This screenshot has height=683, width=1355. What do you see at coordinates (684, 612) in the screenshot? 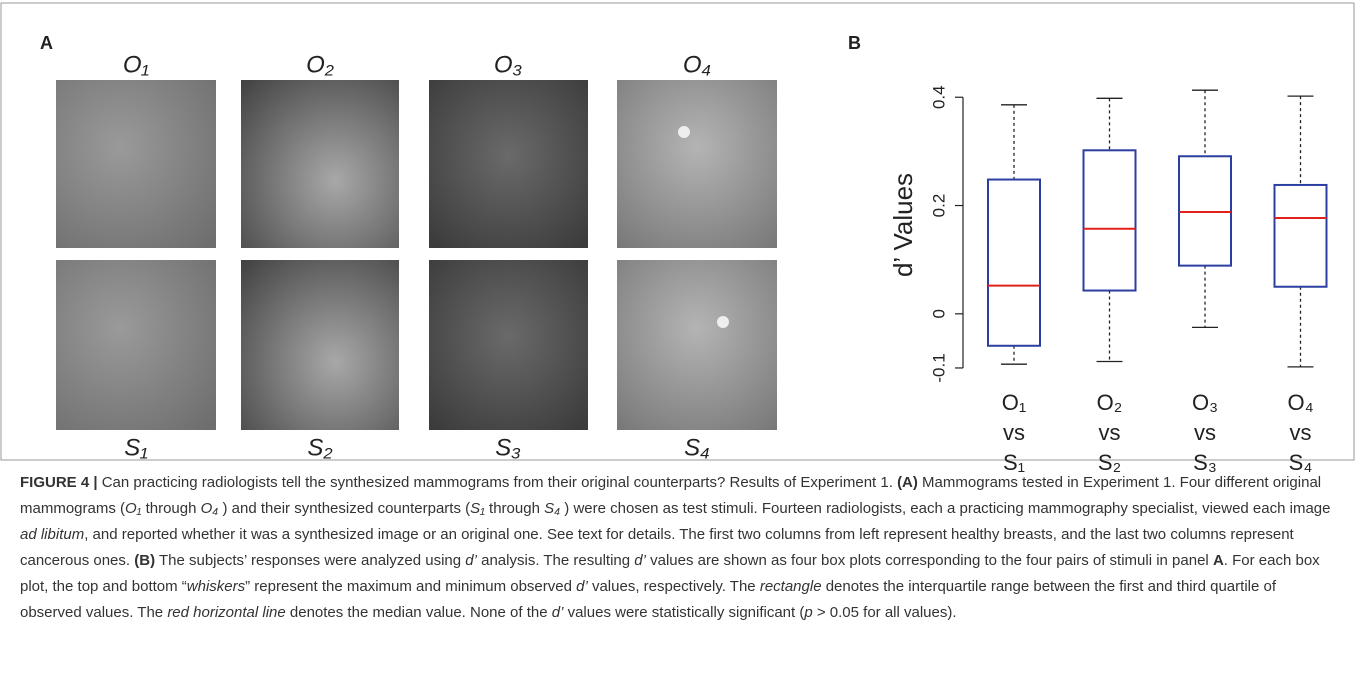
I see `caption-run: values were statistically significant (` at bounding box center [684, 612].